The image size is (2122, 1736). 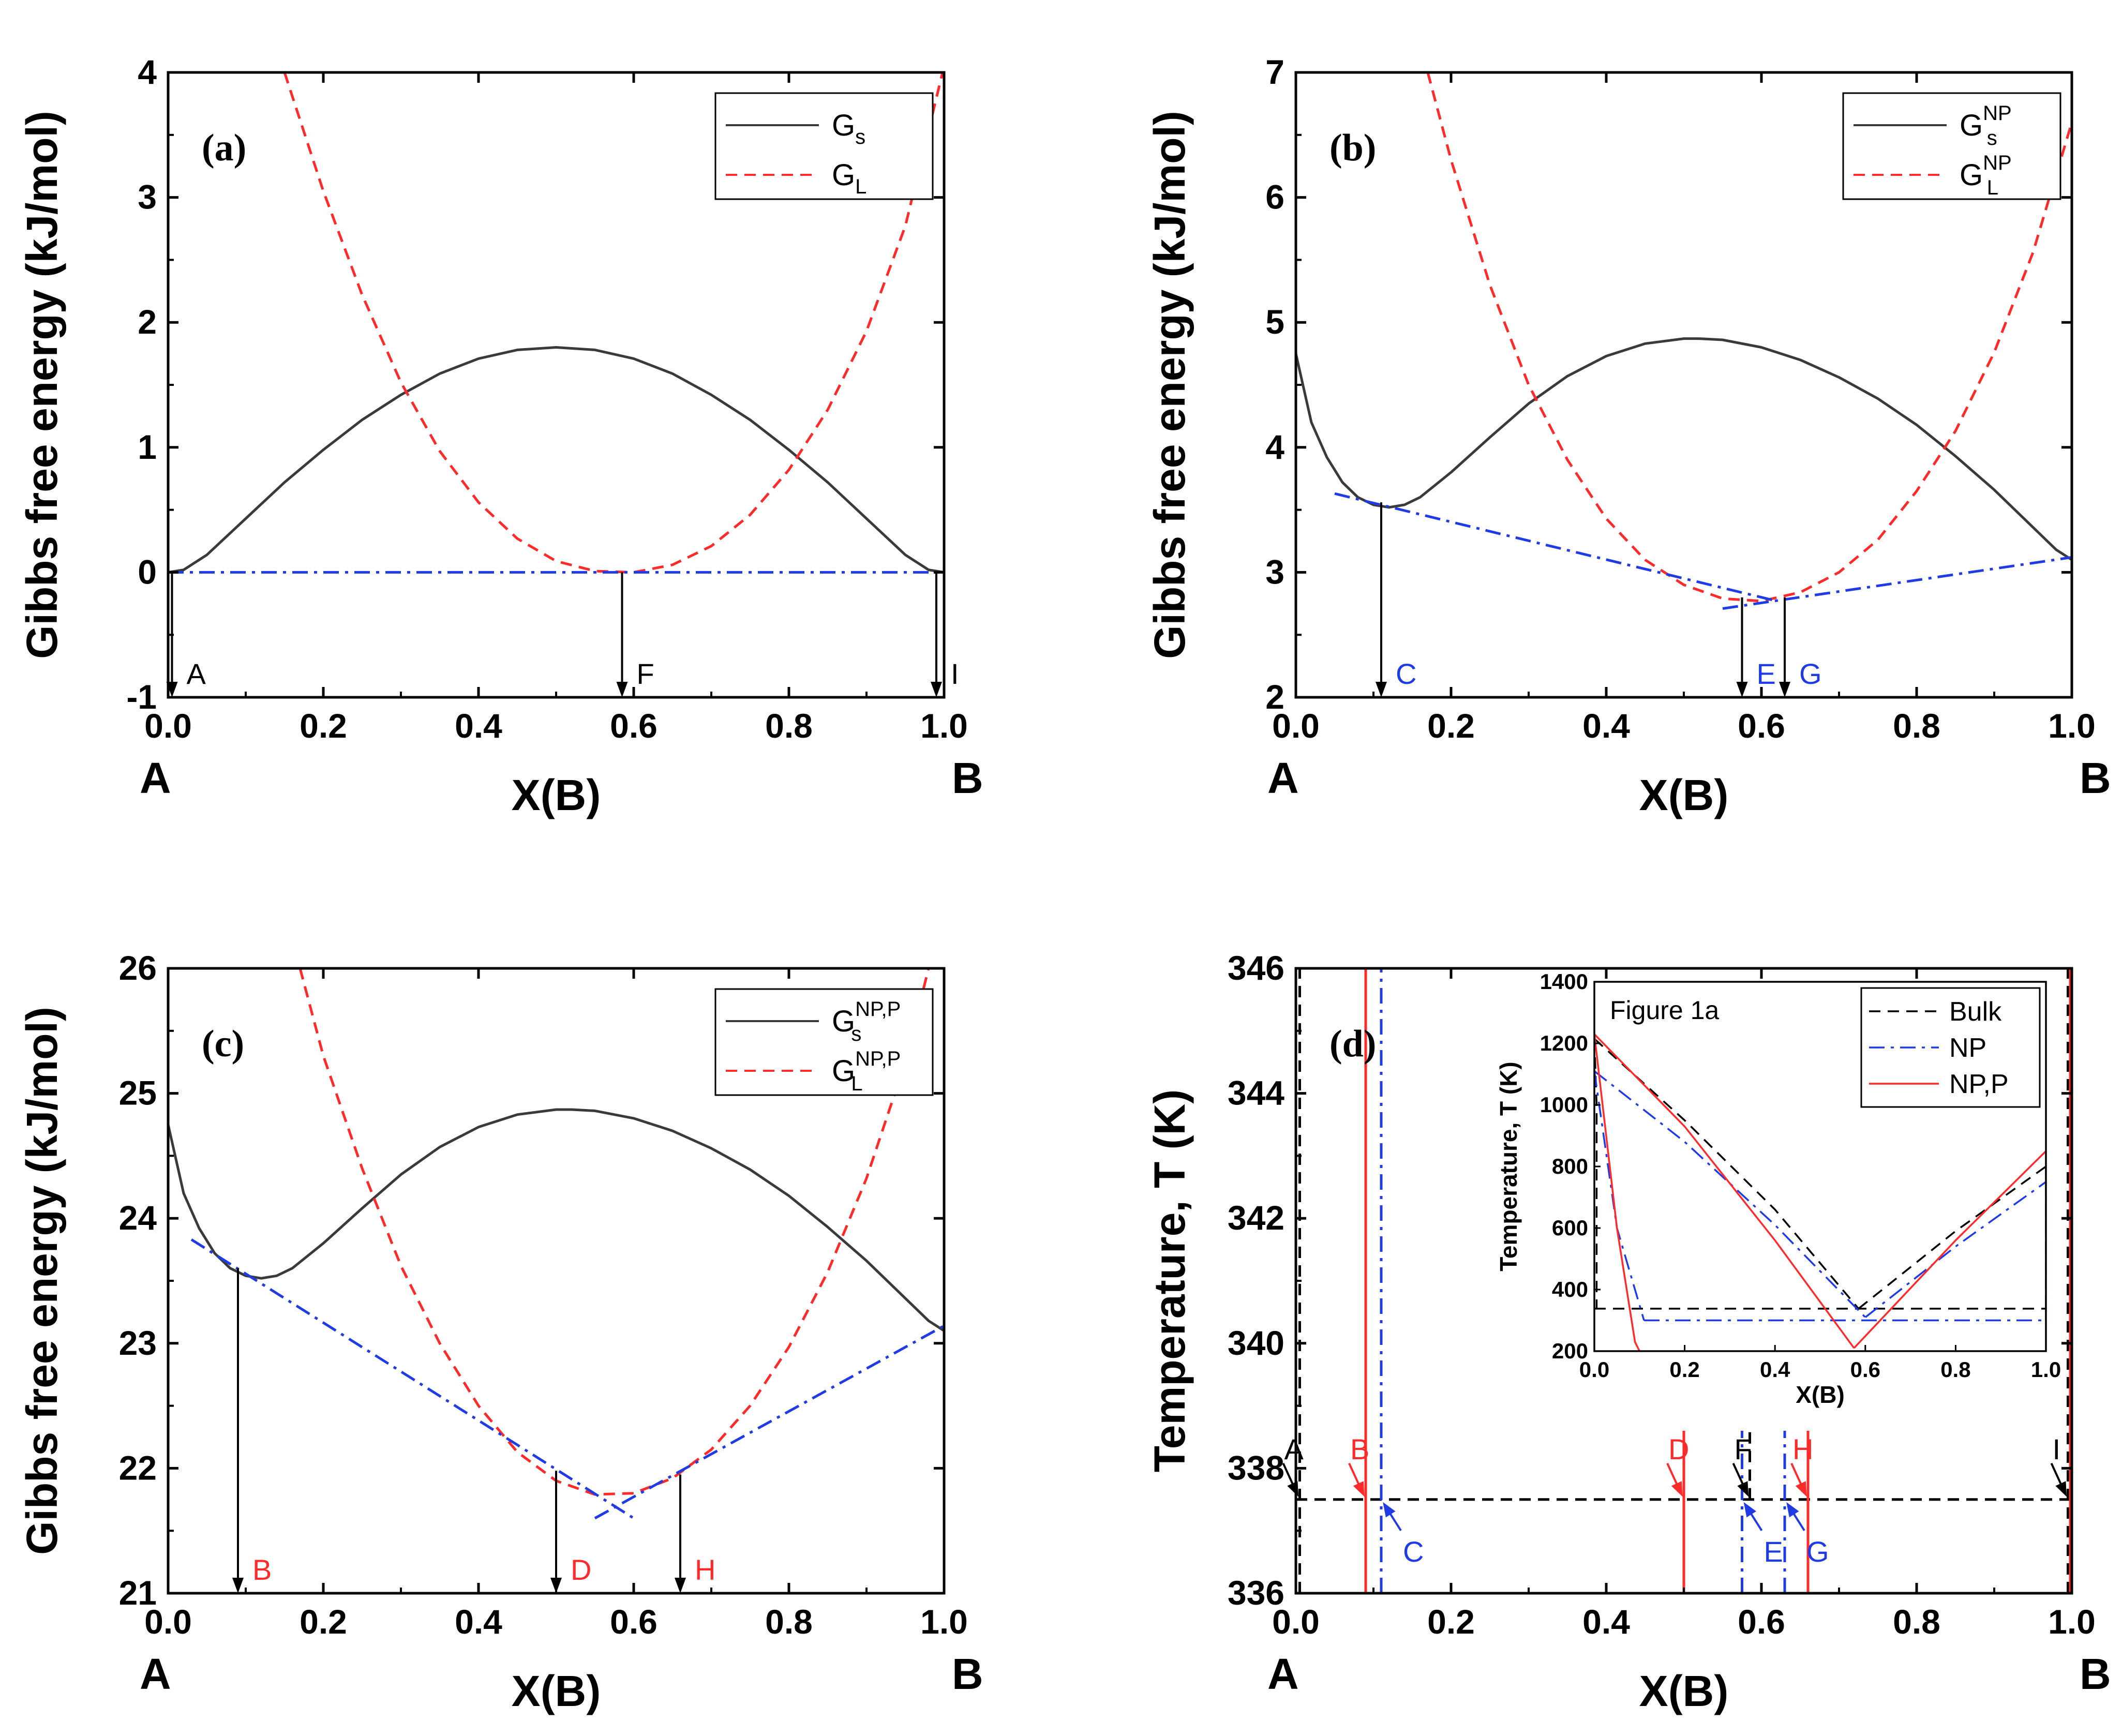 What do you see at coordinates (581, 1569) in the screenshot?
I see `marker-label: D` at bounding box center [581, 1569].